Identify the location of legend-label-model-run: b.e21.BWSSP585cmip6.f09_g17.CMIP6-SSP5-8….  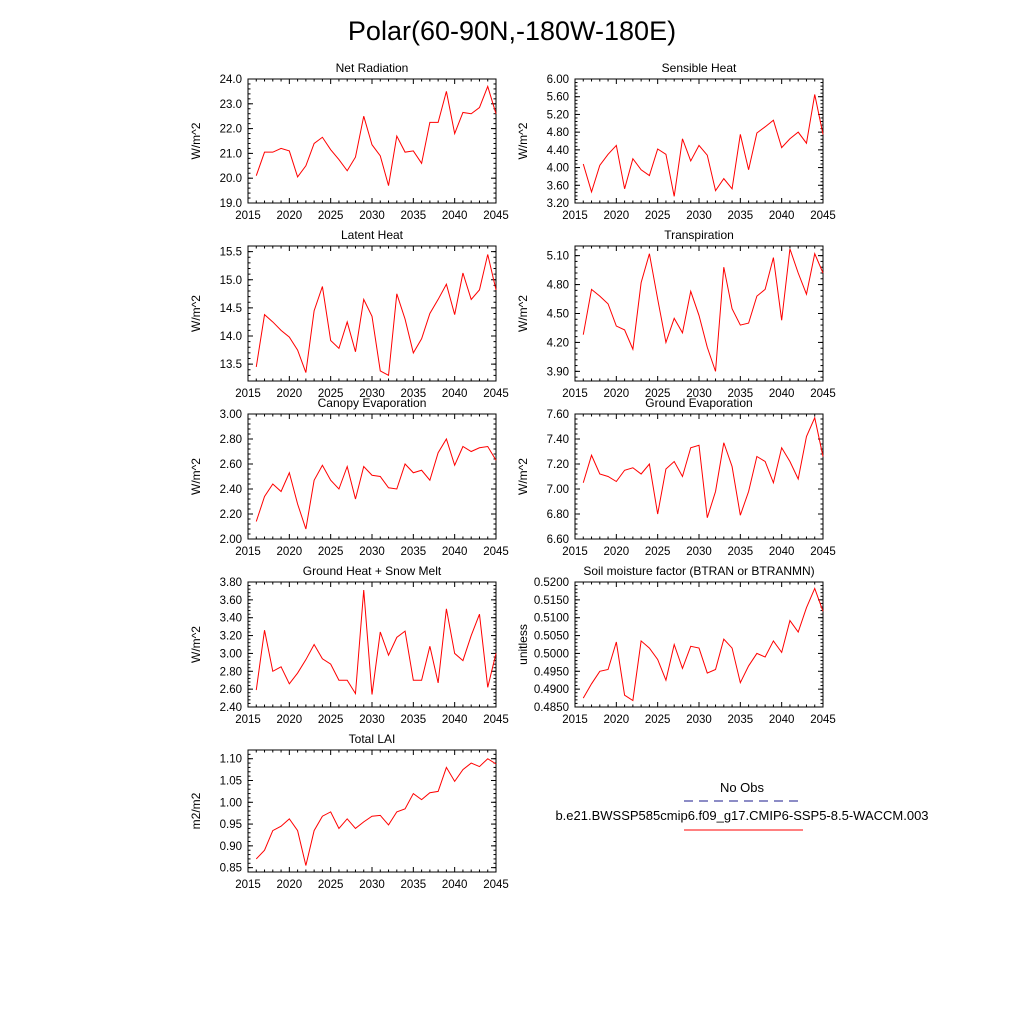
(741, 815).